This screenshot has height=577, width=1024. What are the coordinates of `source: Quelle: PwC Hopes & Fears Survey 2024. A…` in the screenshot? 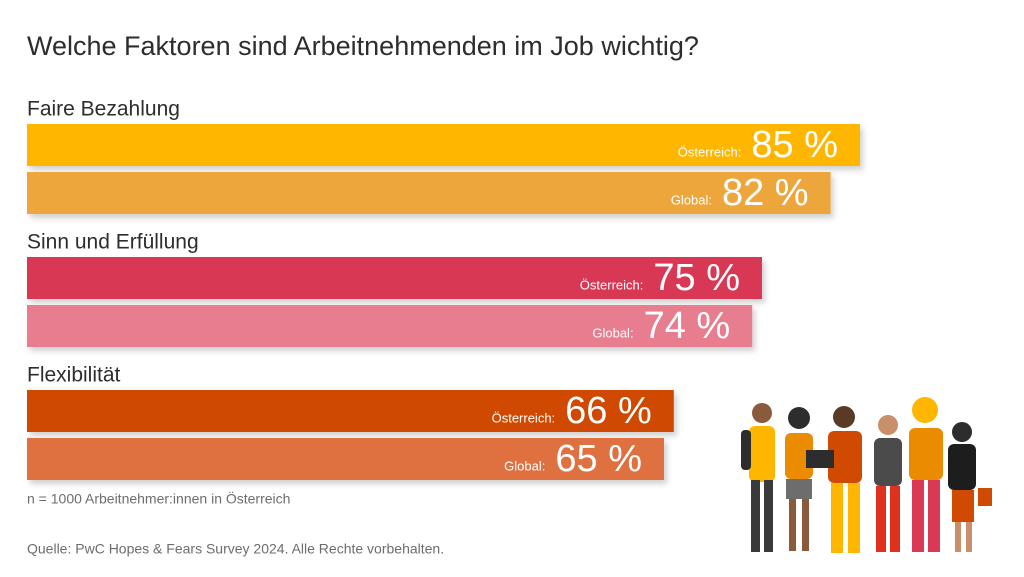 It's located at (235, 549).